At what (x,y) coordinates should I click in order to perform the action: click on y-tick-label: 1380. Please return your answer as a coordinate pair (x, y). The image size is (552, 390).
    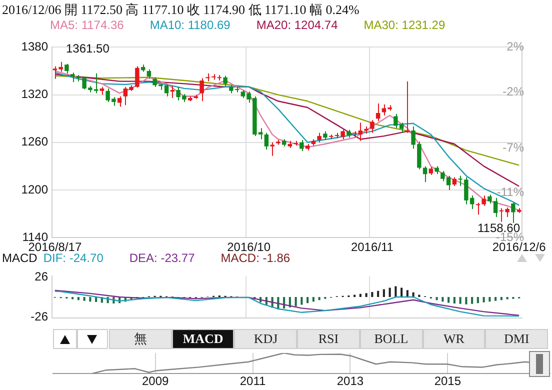
    Looking at the image, I should click on (34, 47).